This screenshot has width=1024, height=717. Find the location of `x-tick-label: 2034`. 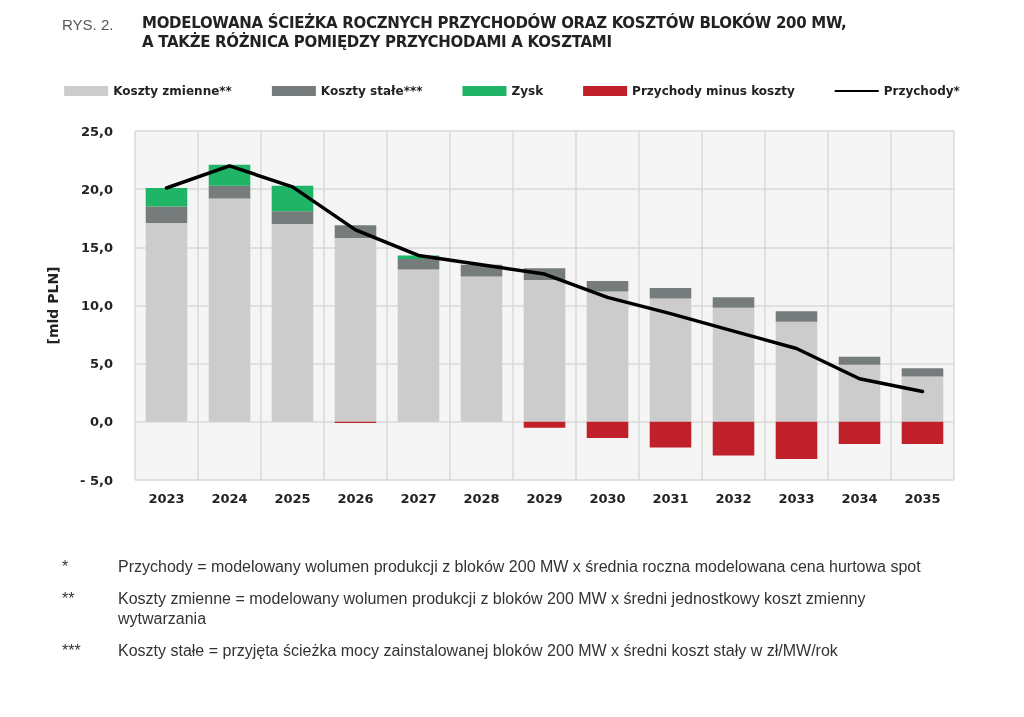

x-tick-label: 2034 is located at coordinates (859, 498).